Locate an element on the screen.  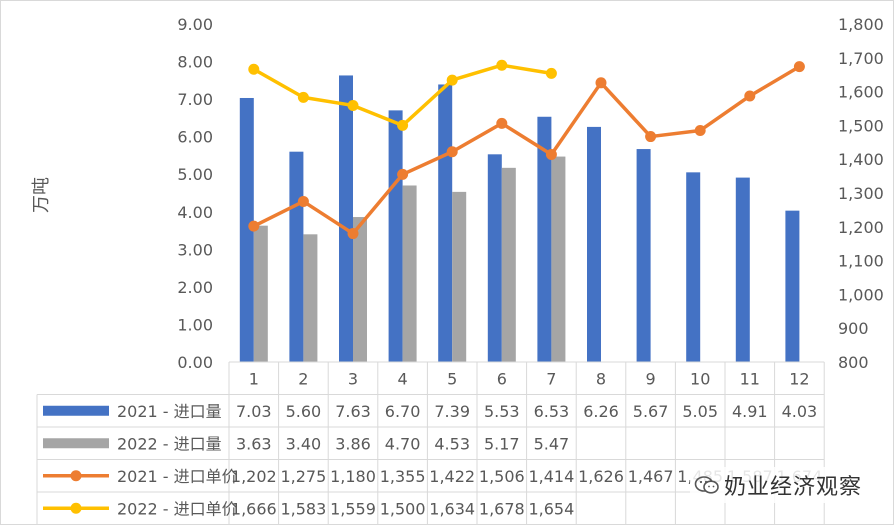
data-label: 1,506 is located at coordinates (502, 476).